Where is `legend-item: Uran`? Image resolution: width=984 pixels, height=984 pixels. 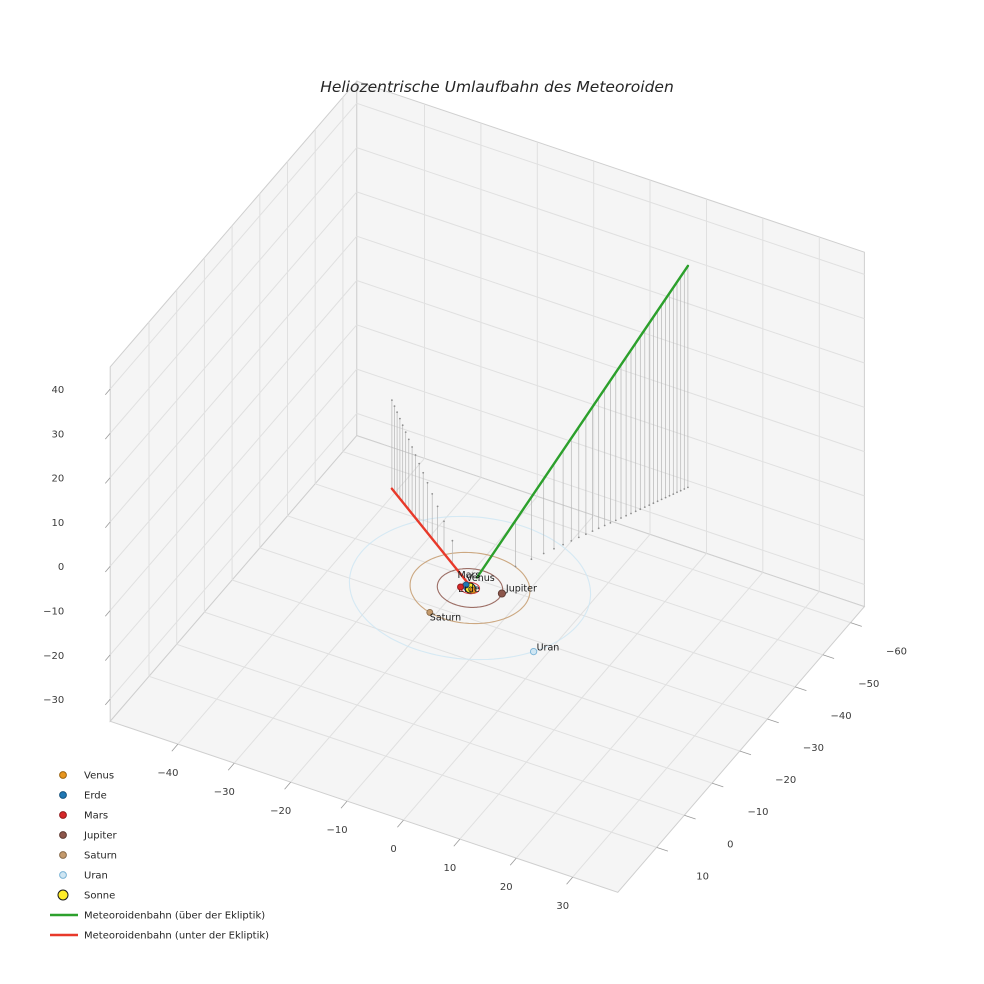
legend-item: Uran is located at coordinates (83, 876).